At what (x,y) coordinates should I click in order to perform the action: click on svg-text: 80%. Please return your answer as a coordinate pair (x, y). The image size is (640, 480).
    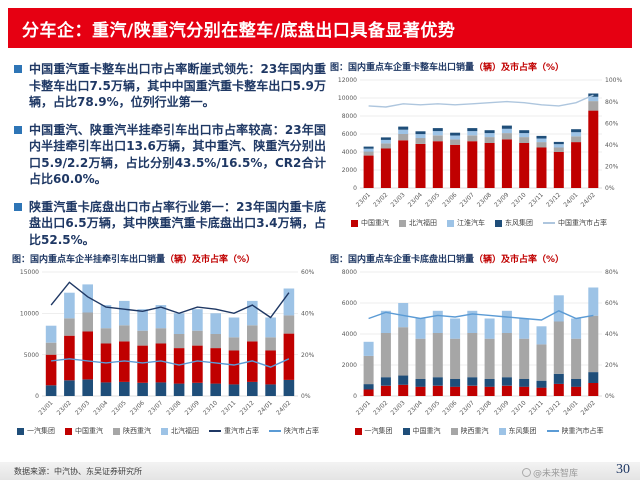
    Looking at the image, I should click on (612, 272).